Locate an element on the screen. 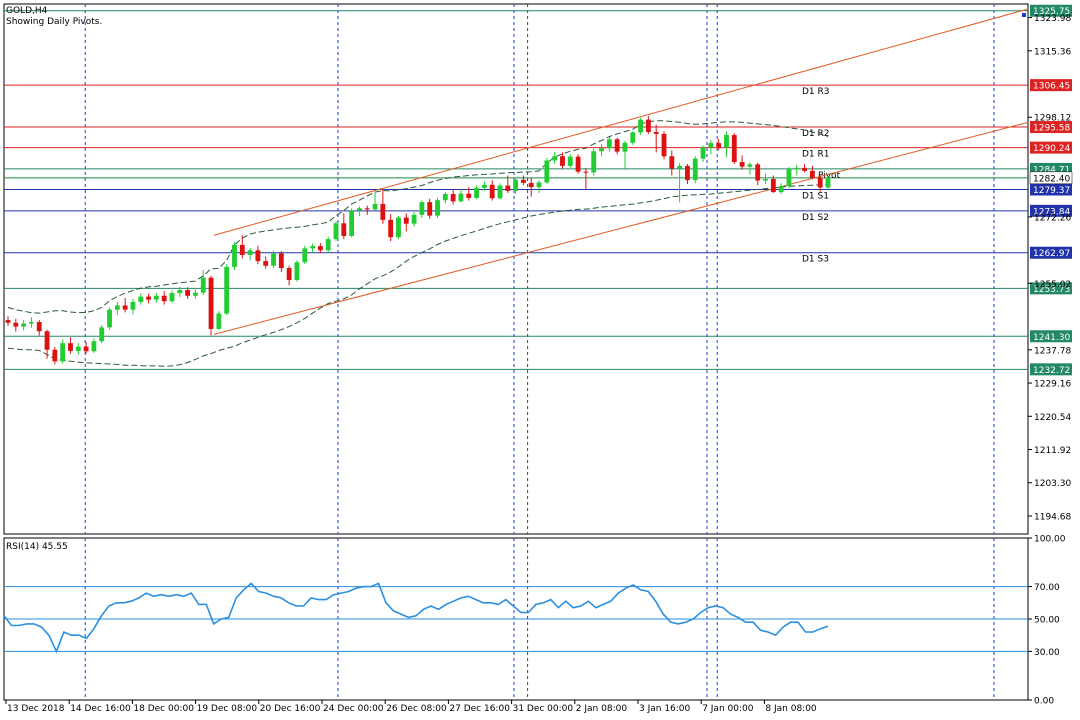 Image resolution: width=1080 pixels, height=720 pixels. time-axis-label: 2 Jan 08:00 is located at coordinates (602, 709).